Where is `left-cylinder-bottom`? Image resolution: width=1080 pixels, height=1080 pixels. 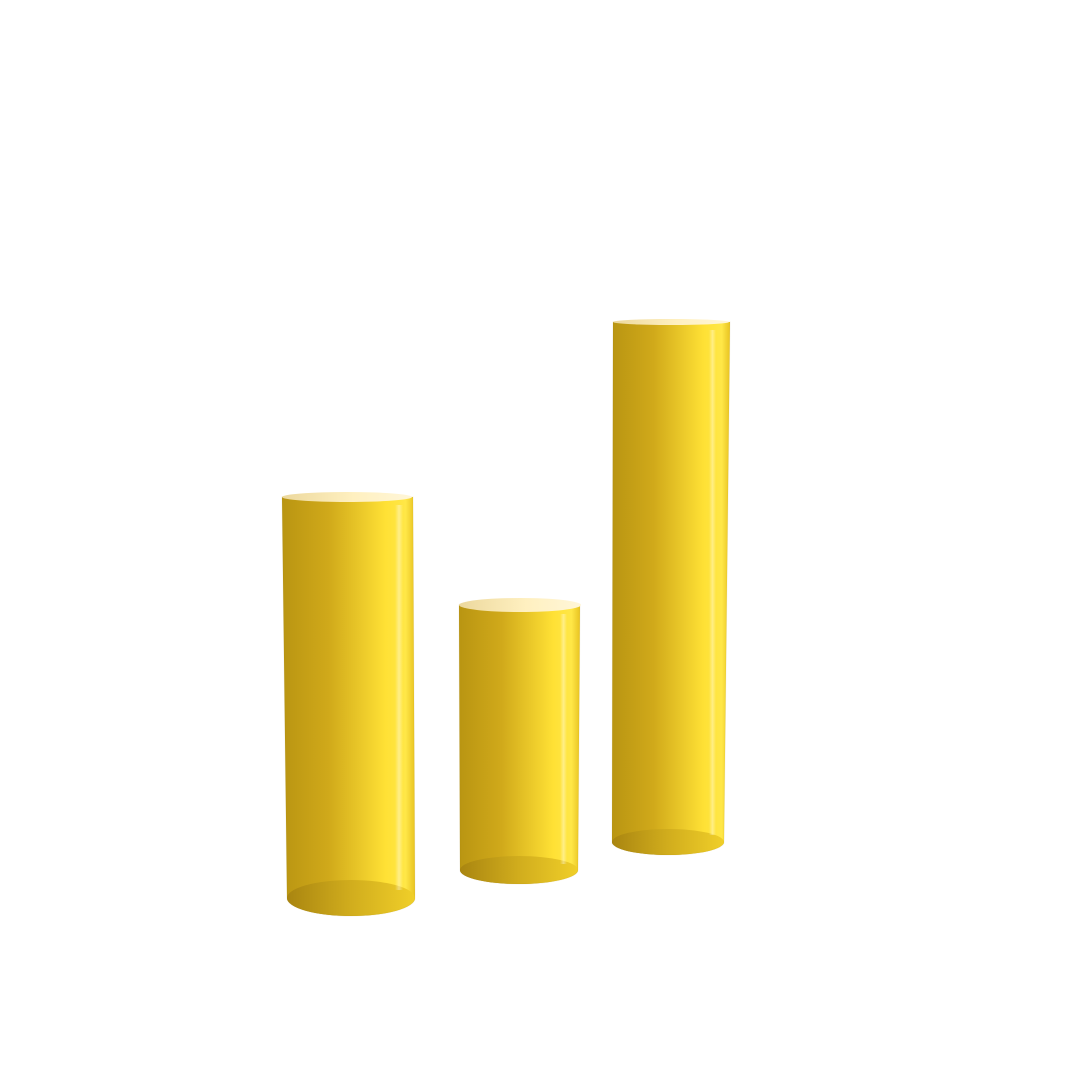 left-cylinder-bottom is located at coordinates (351, 898).